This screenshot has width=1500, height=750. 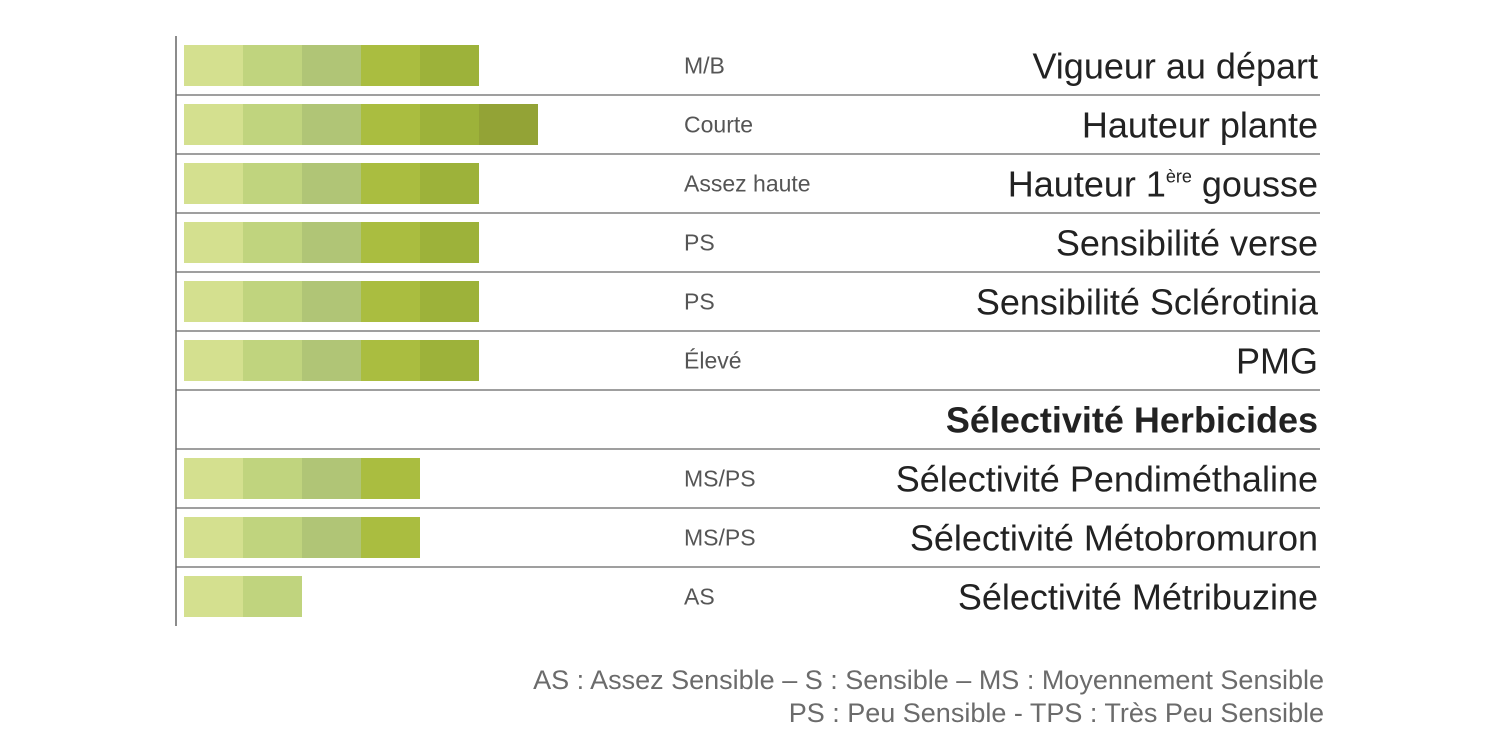 I want to click on section-header-label: Sélectivité Herbicides, so click(x=1132, y=420).